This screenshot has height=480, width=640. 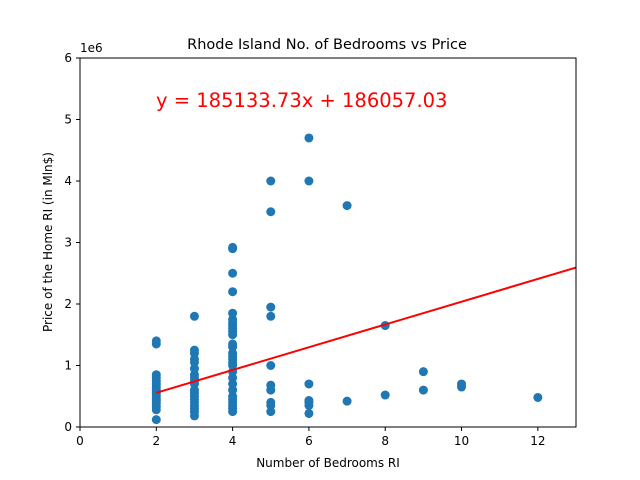 I want to click on x-tick-label: 10, so click(x=461, y=441).